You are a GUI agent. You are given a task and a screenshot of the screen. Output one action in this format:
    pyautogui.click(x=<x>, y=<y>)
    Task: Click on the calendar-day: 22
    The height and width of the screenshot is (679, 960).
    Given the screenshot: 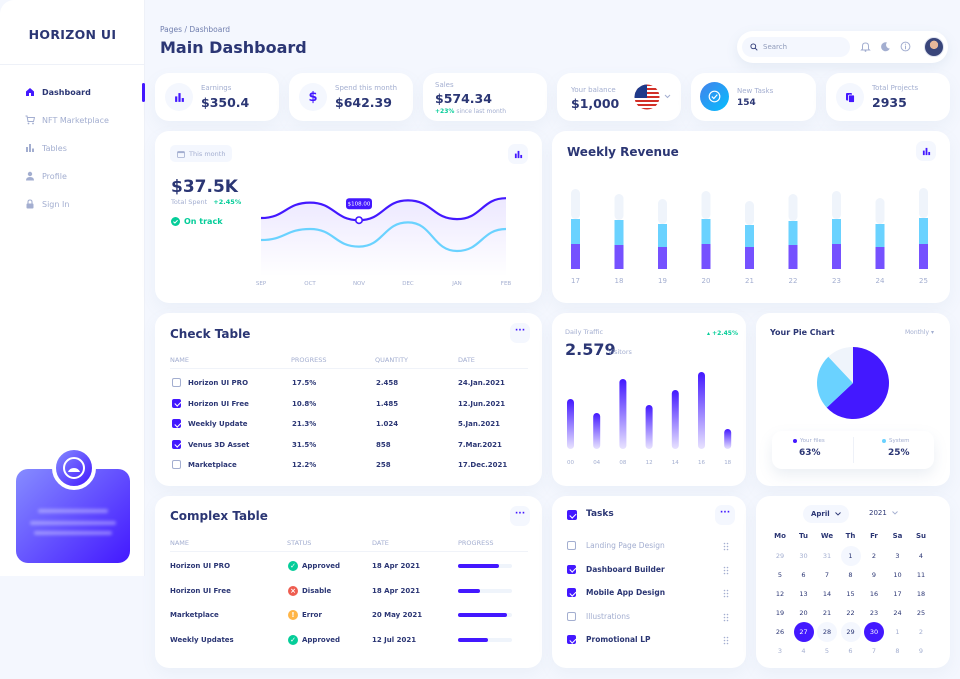 What is the action you would take?
    pyautogui.click(x=850, y=613)
    